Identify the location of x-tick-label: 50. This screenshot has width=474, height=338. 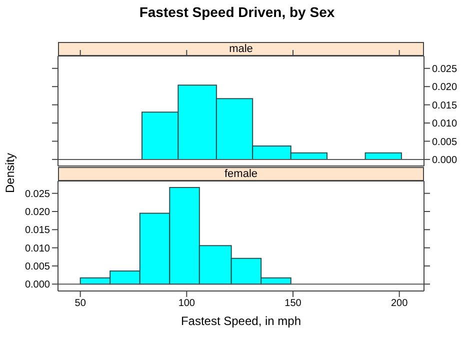
(80, 304).